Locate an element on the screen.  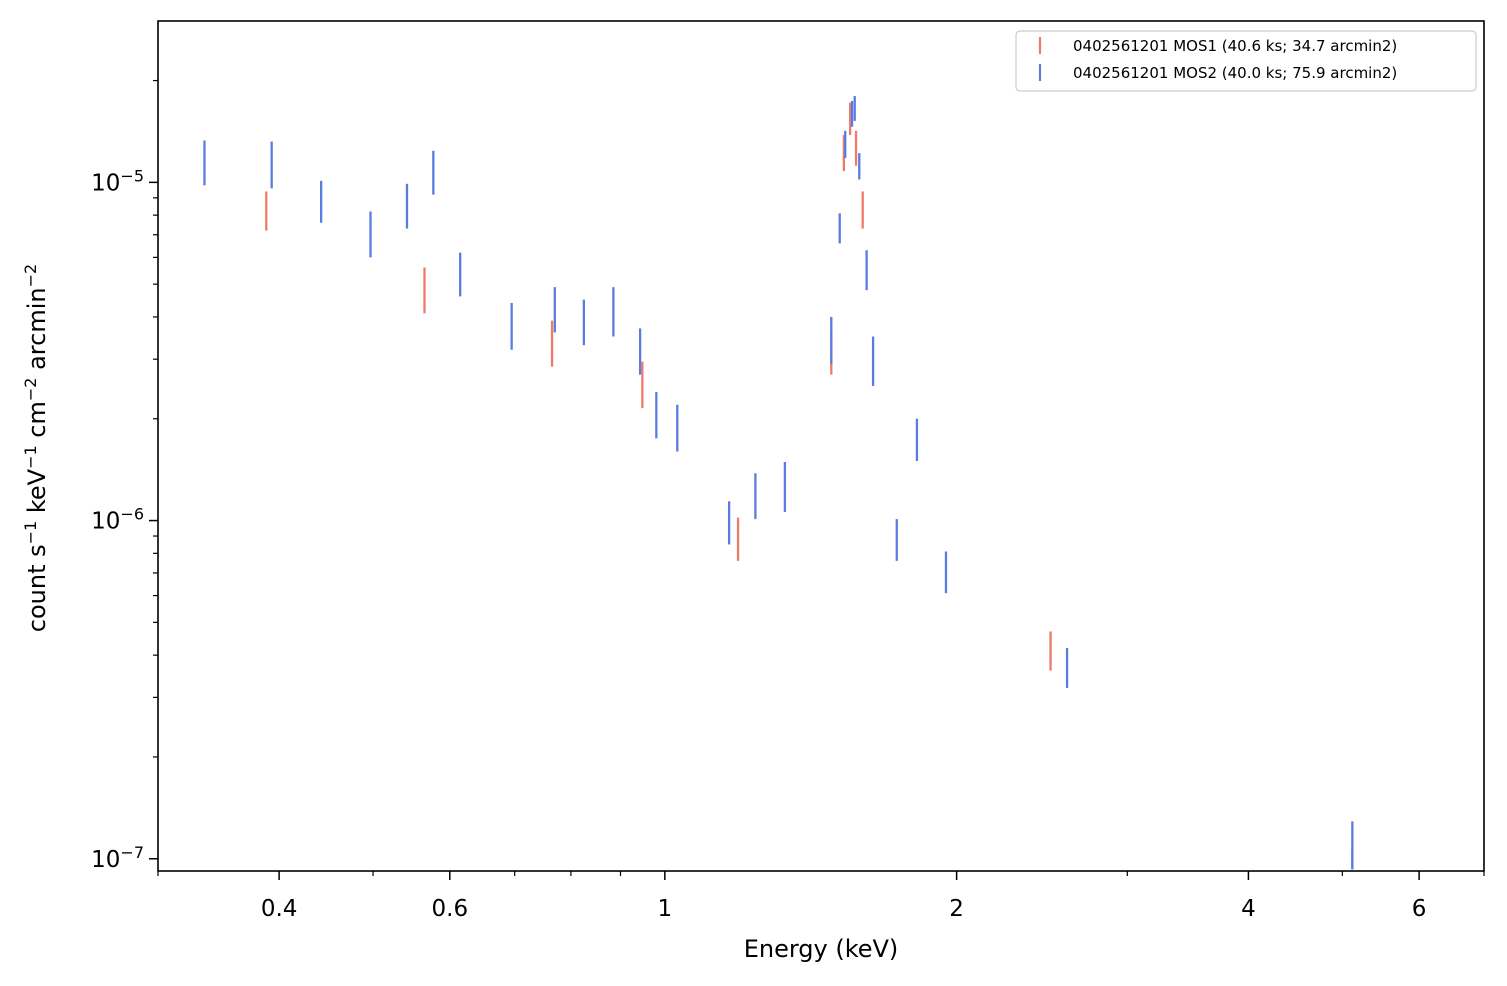
x-tick-label-3: 1 is located at coordinates (665, 909).